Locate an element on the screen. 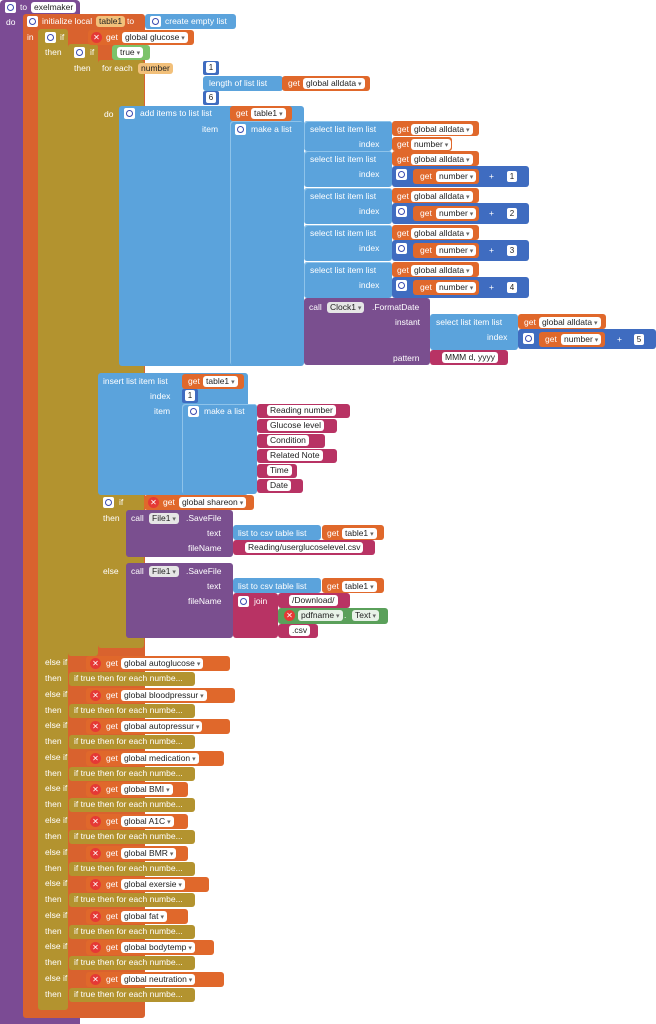  global-var-dropdown: global medication is located at coordinates (160, 758).